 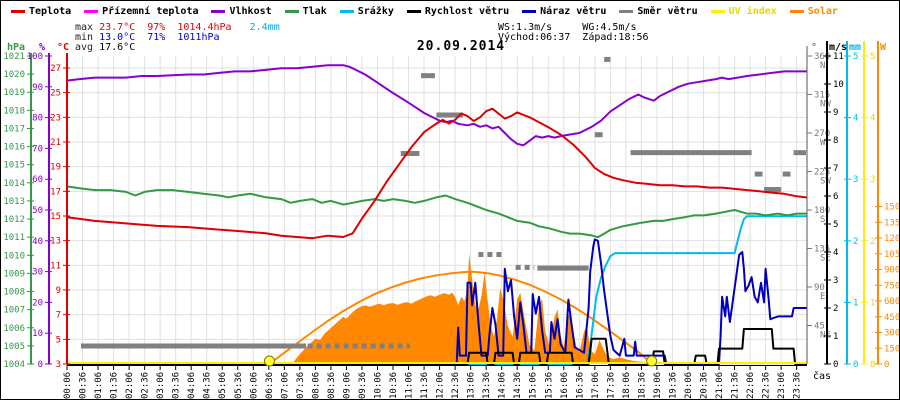 I want to click on legend-item: Přízemní teplota, so click(x=141, y=11).